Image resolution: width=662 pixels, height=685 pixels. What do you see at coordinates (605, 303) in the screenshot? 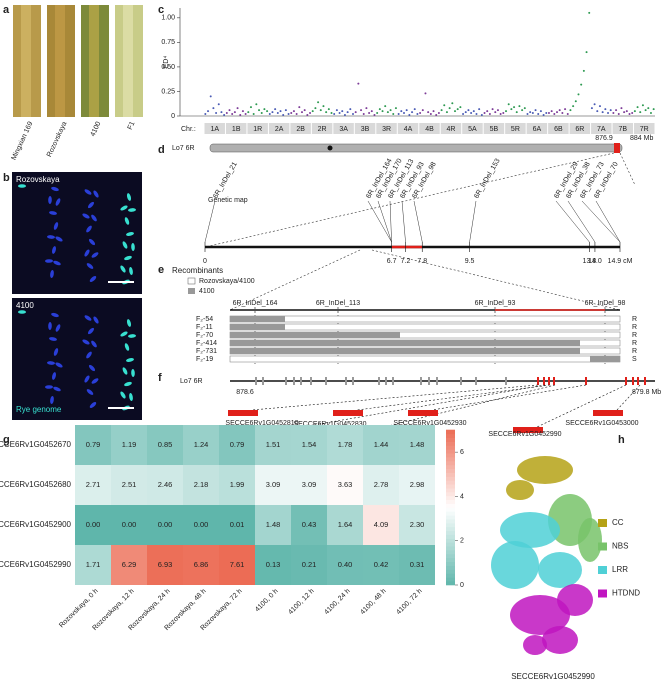
I see `marker-label: 6R_InDel_98` at bounding box center [605, 303].